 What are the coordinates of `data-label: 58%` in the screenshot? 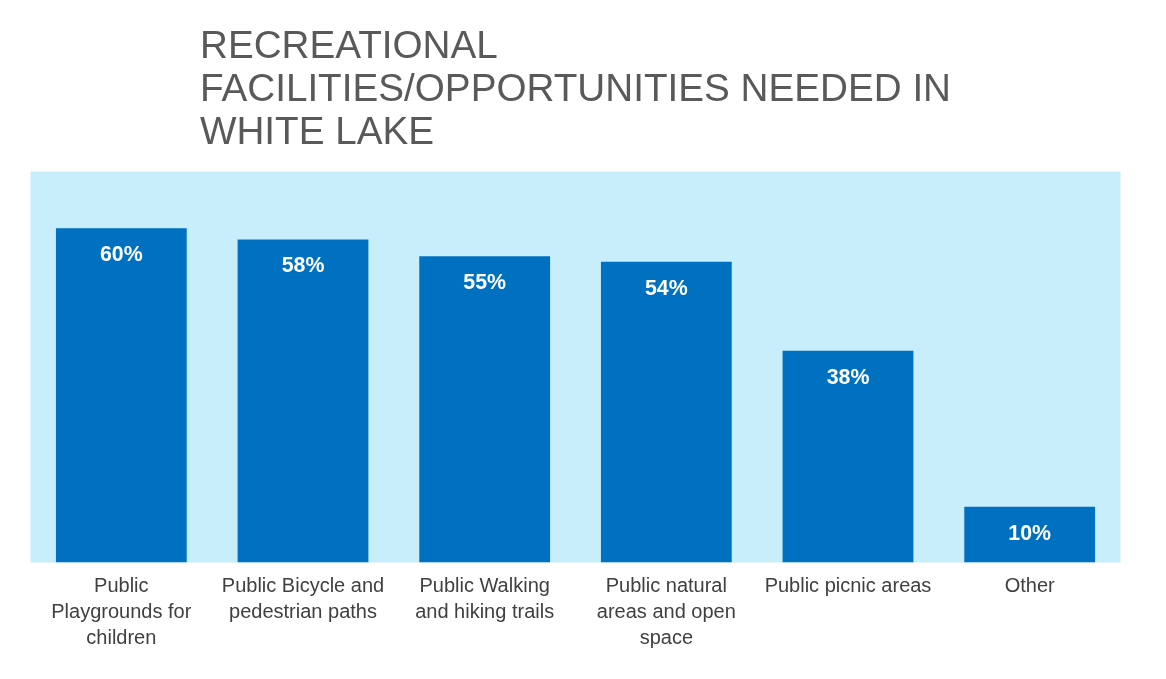 It's located at (303, 265).